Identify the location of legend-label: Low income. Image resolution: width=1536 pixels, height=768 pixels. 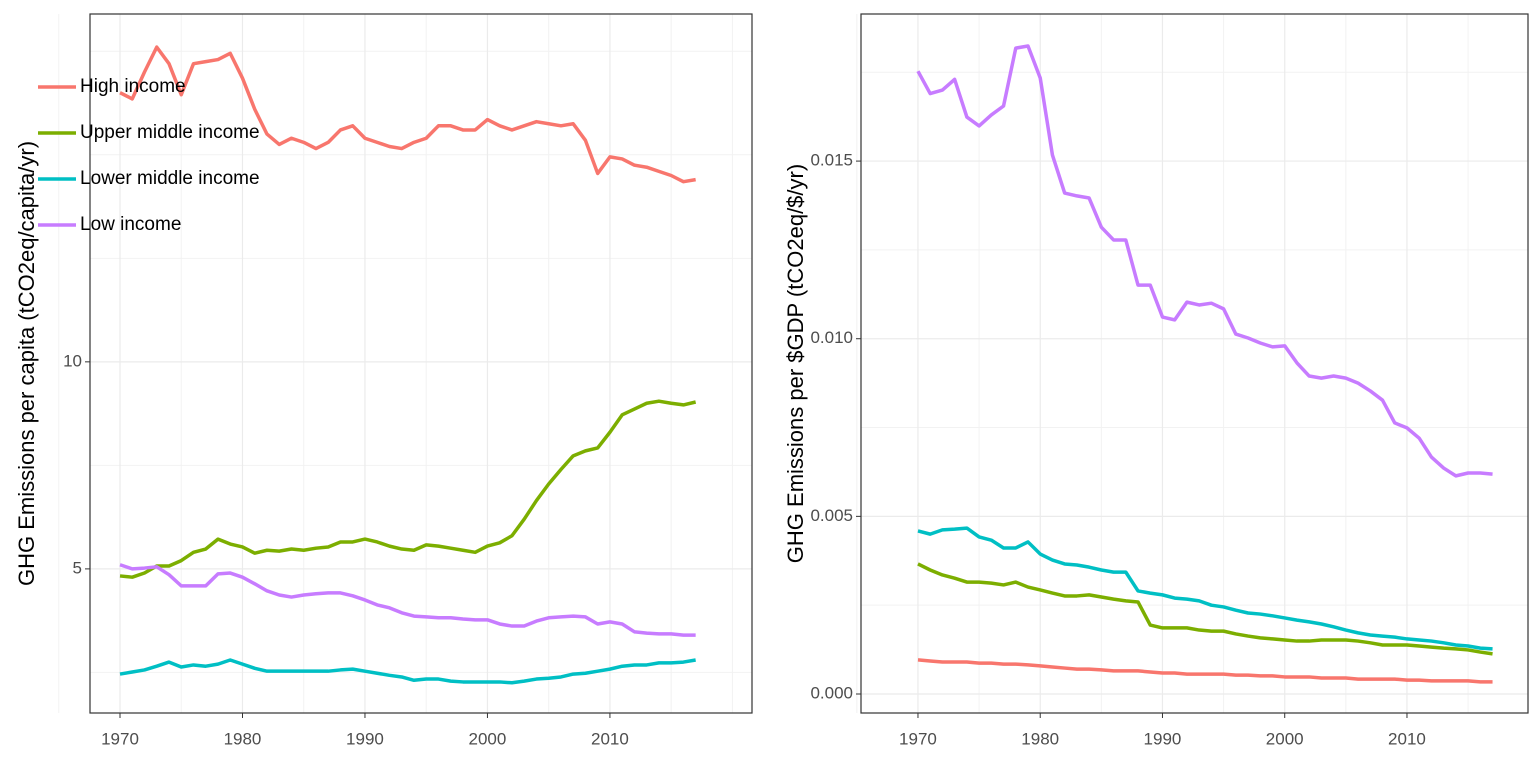
(130, 224).